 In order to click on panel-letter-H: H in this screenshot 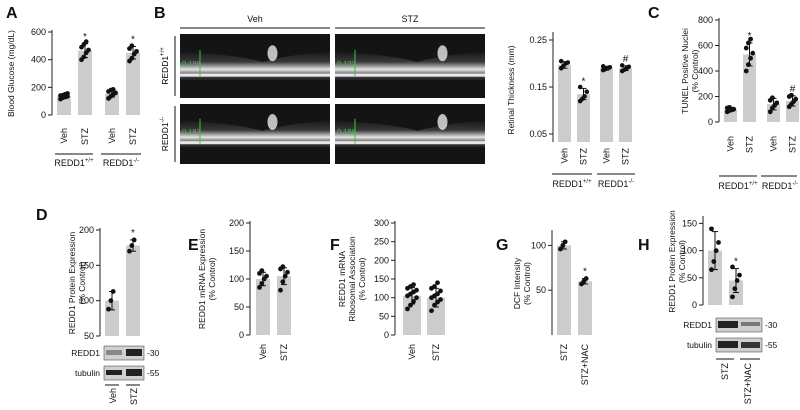, I will do `click(644, 245)`.